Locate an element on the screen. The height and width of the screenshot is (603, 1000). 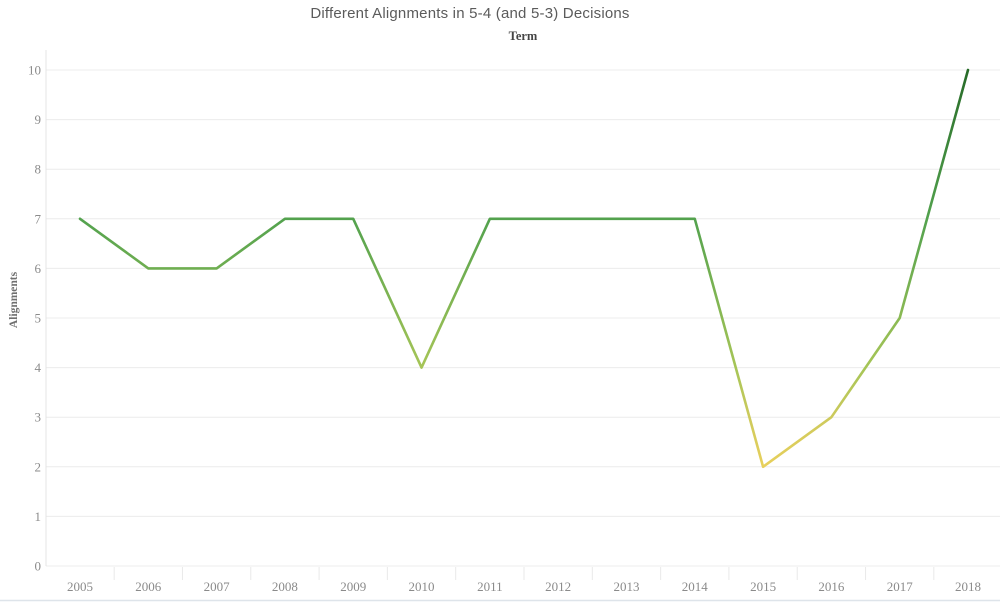
x-tick-label: 2007 is located at coordinates (217, 586).